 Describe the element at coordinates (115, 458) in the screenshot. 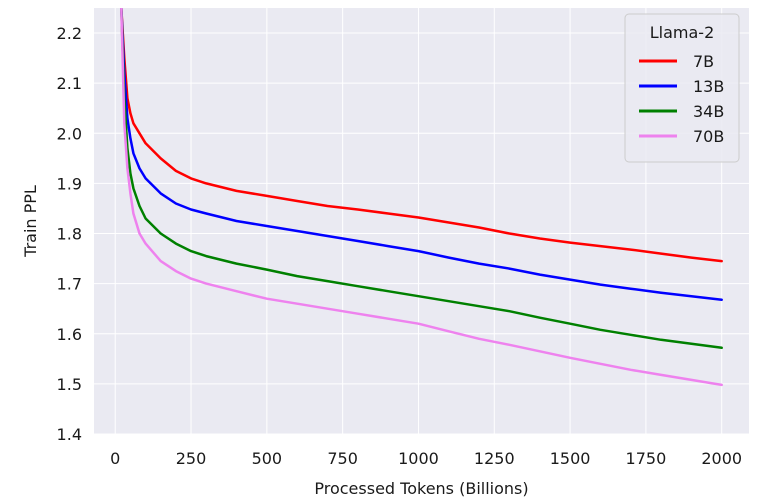

I see `x-tick-label: 0` at that location.